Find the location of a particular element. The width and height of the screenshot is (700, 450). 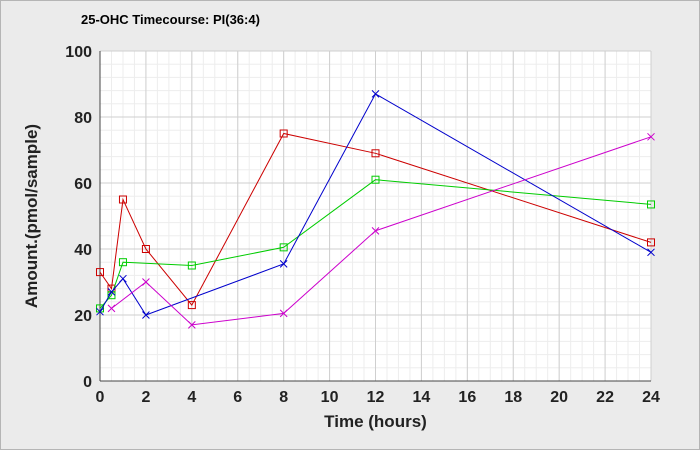

x-tick-label: 6 is located at coordinates (237, 397).